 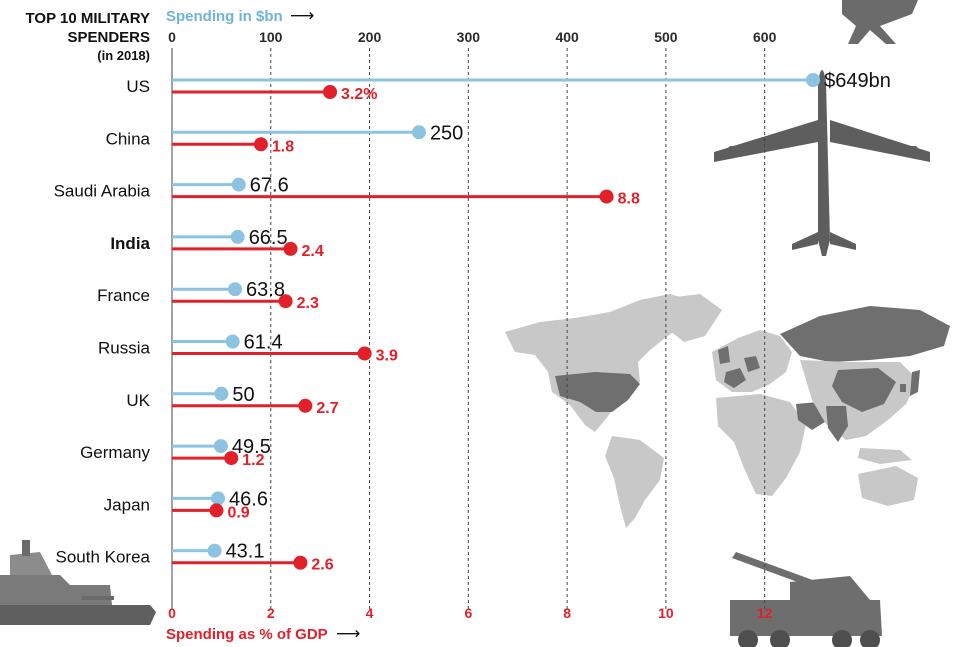 What do you see at coordinates (634, 482) in the screenshot?
I see `map-south-america` at bounding box center [634, 482].